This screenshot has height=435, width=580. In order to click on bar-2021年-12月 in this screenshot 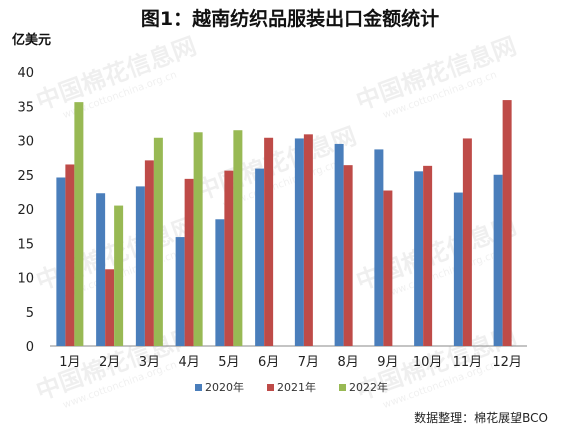, I will do `click(507, 223)`.